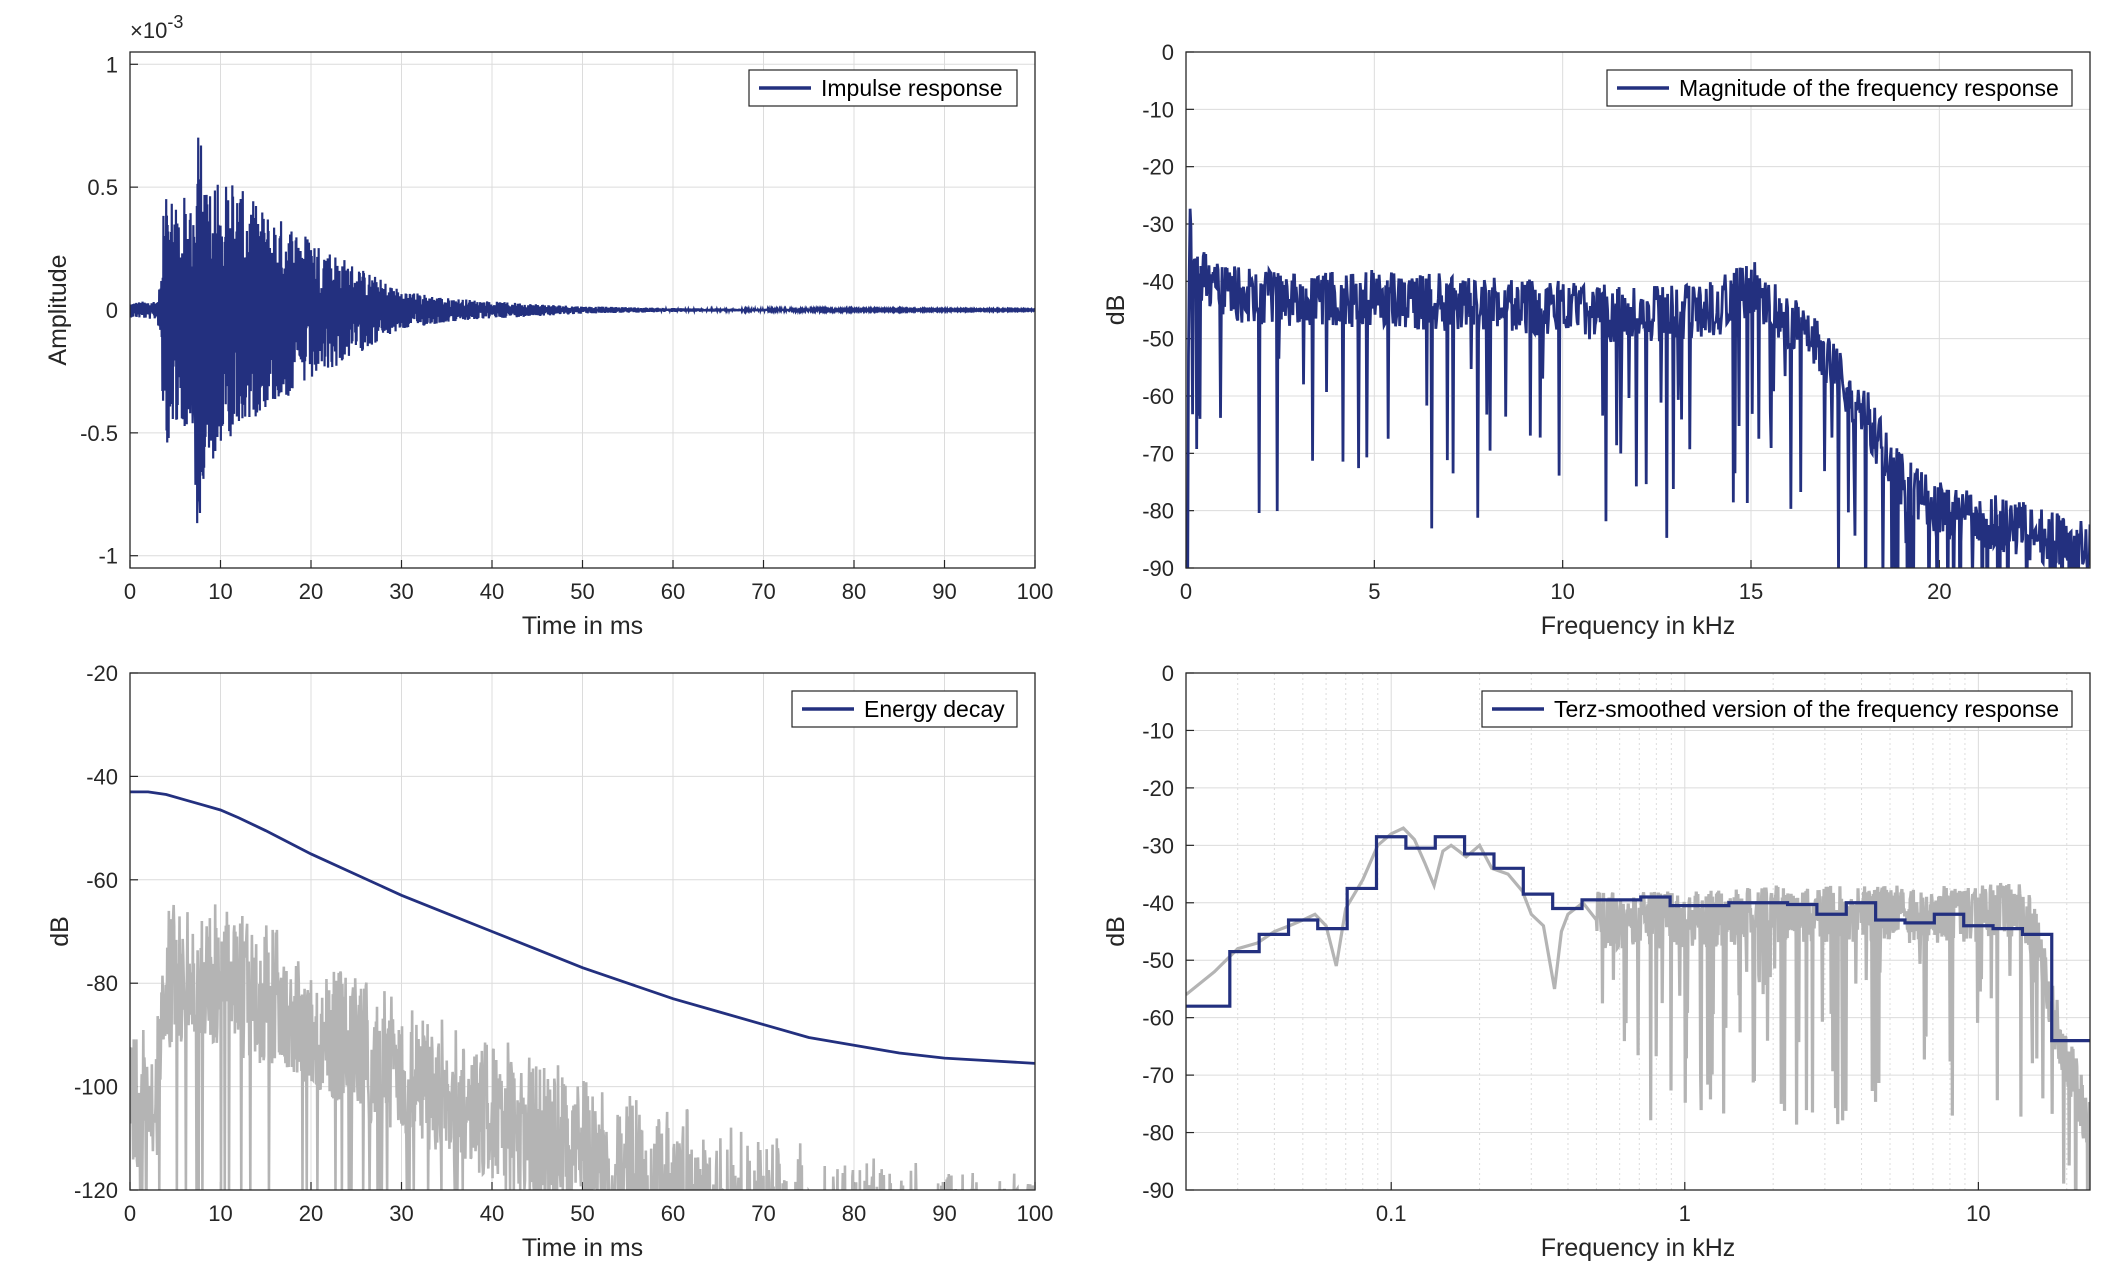 Image resolution: width=2126 pixels, height=1276 pixels. Describe the element at coordinates (1374, 591) in the screenshot. I see `x-tick-label: 5` at that location.